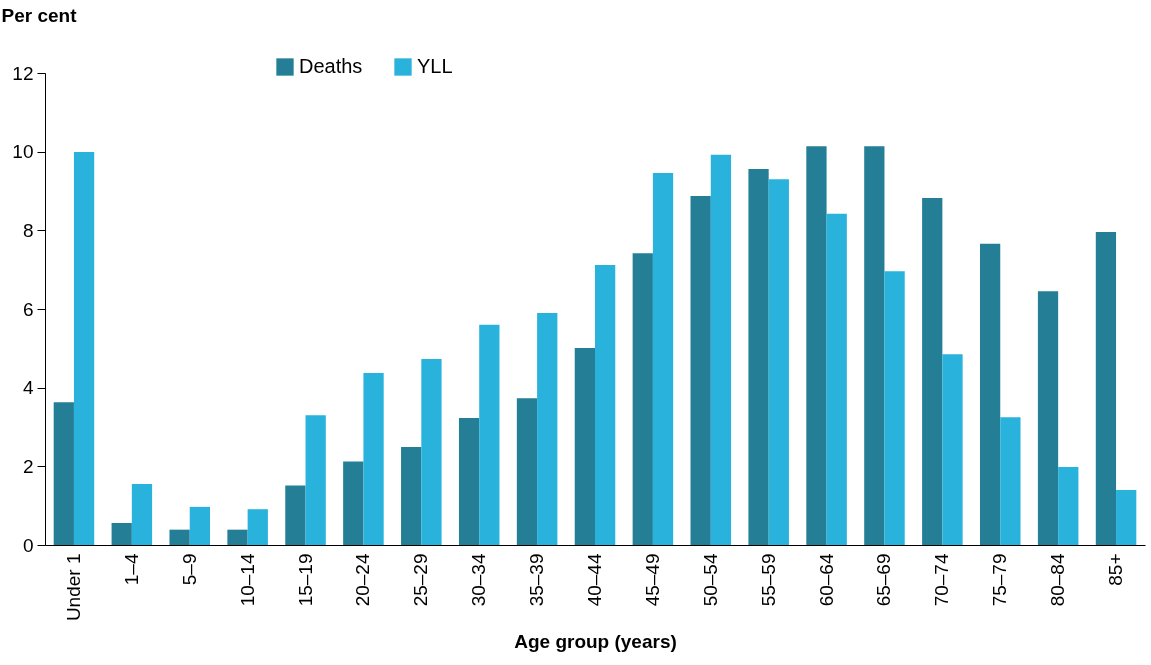  What do you see at coordinates (73, 587) in the screenshot?
I see `x-tick-label: Under 1` at bounding box center [73, 587].